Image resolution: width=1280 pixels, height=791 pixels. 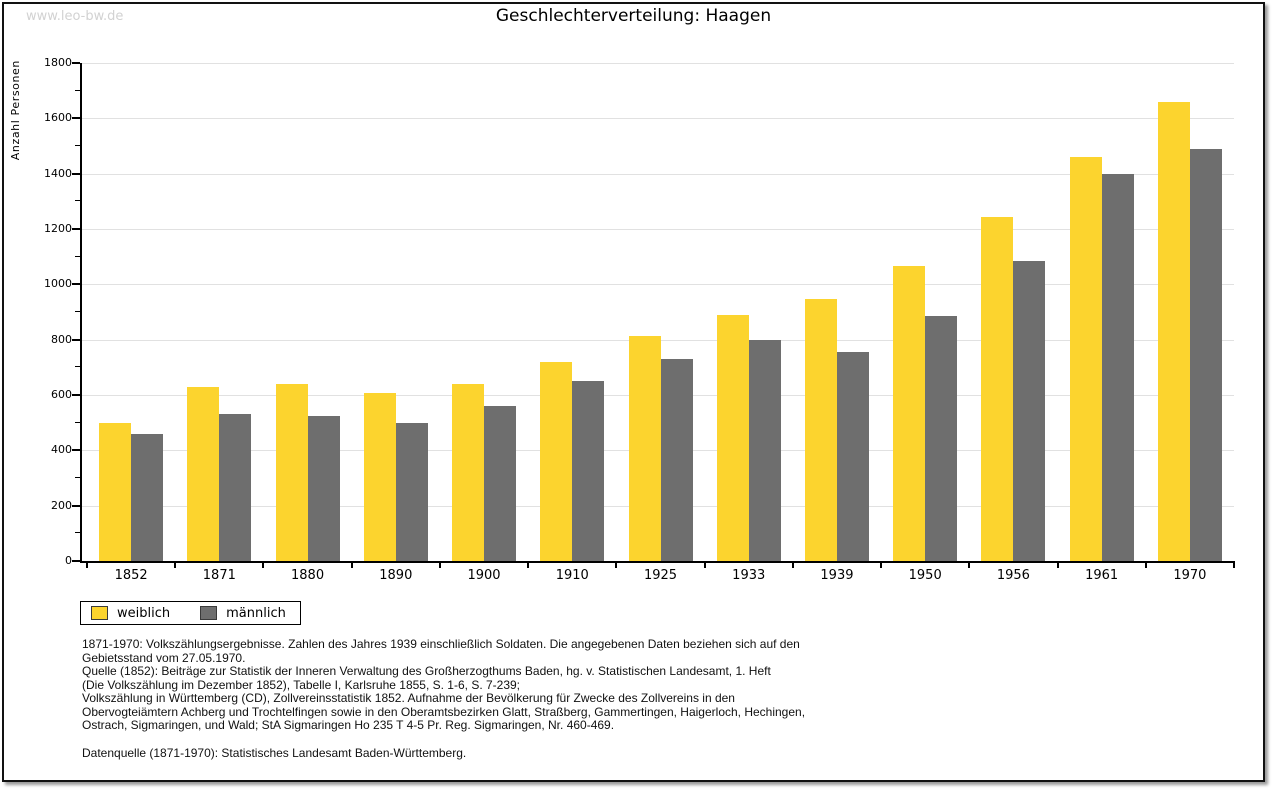 I want to click on x-tick-label-1970: 1970, so click(x=1190, y=575).